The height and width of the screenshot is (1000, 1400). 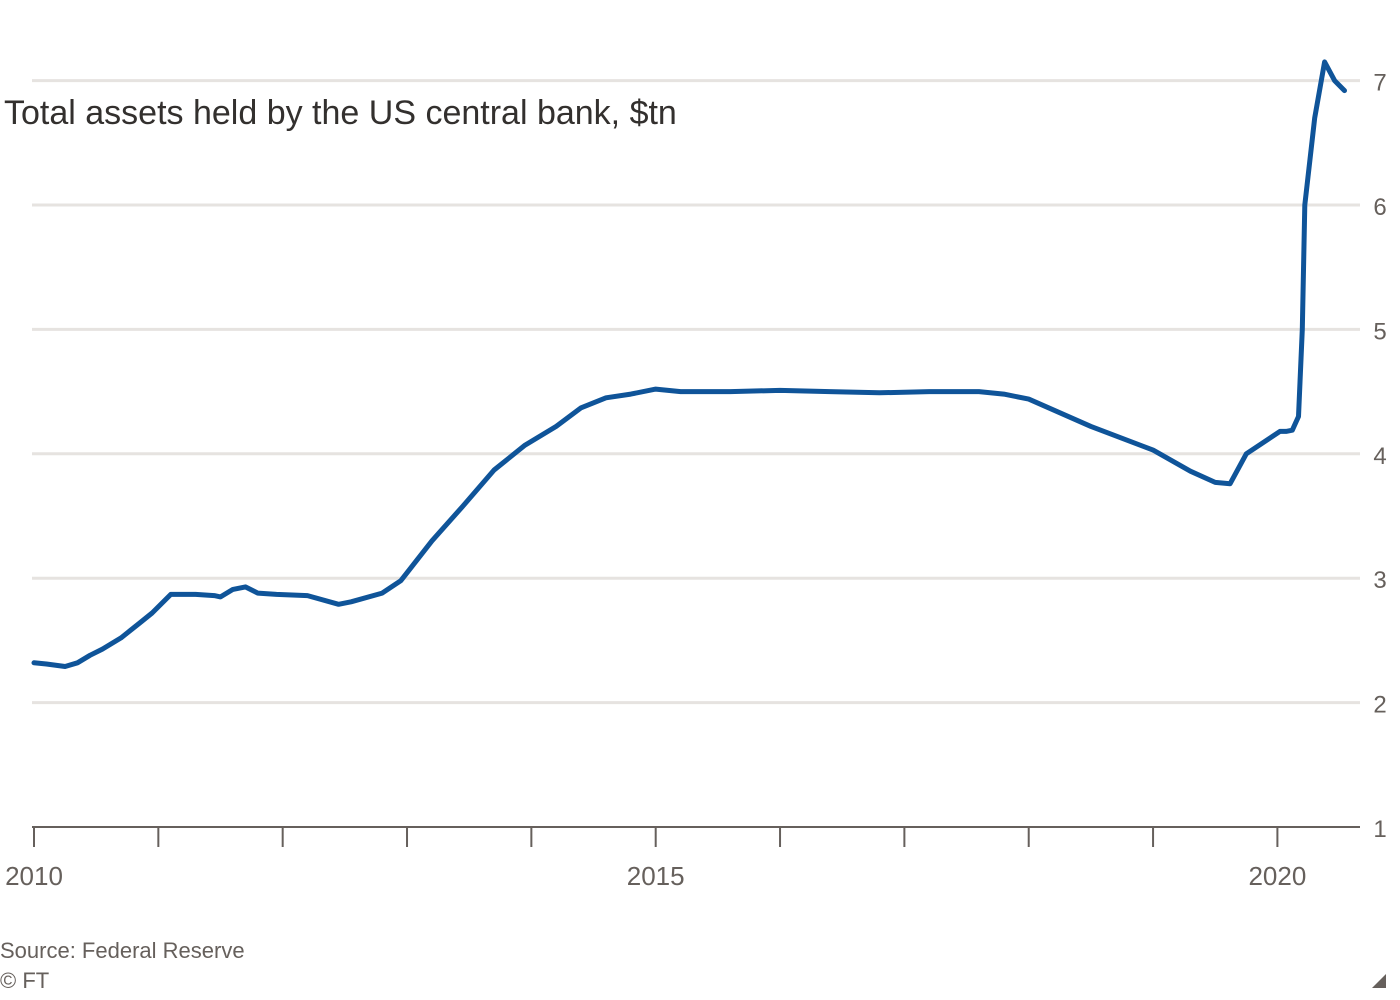 What do you see at coordinates (1379, 331) in the screenshot?
I see `y-tick-label-5: 5` at bounding box center [1379, 331].